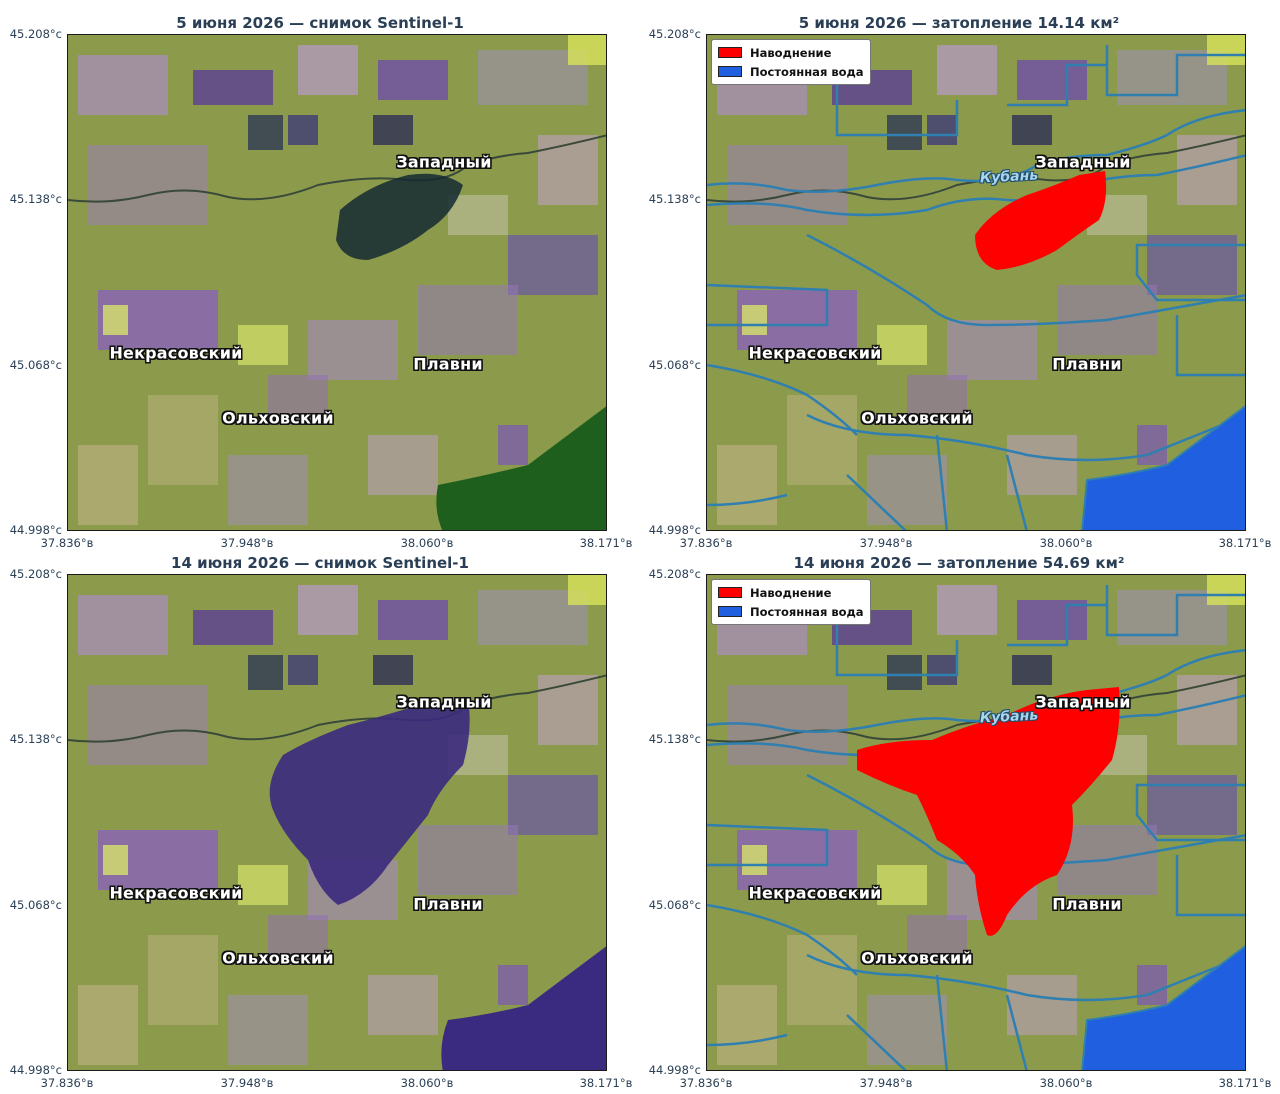  What do you see at coordinates (959, 563) in the screenshot?
I see `panel-title: 14 июня 2026 — затопление 54.69 км²` at bounding box center [959, 563].